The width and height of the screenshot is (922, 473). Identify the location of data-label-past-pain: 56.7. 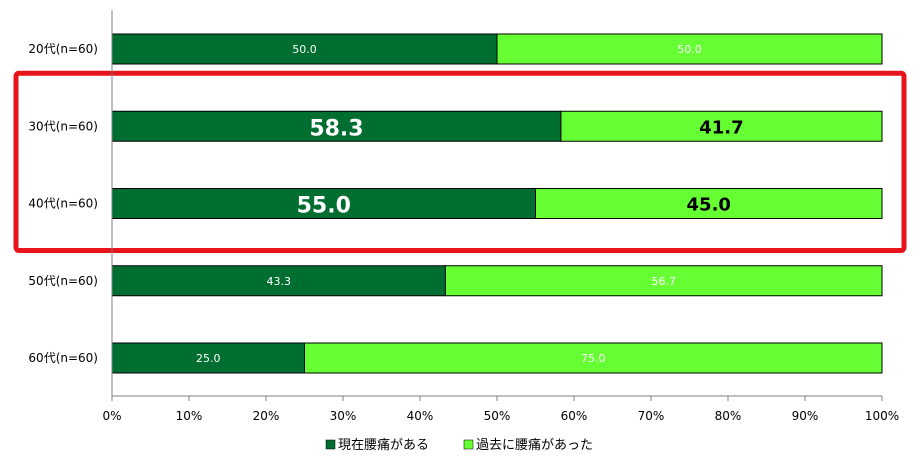
(663, 281).